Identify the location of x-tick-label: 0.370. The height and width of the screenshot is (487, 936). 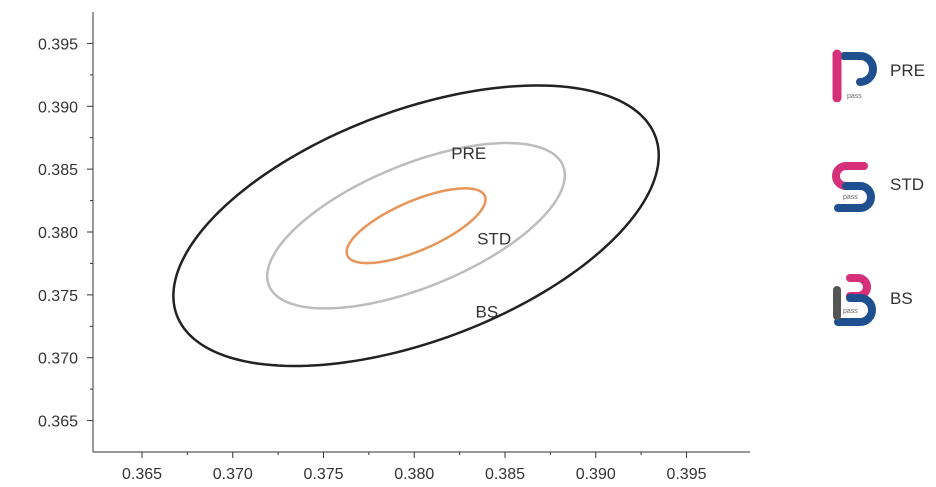
(233, 474).